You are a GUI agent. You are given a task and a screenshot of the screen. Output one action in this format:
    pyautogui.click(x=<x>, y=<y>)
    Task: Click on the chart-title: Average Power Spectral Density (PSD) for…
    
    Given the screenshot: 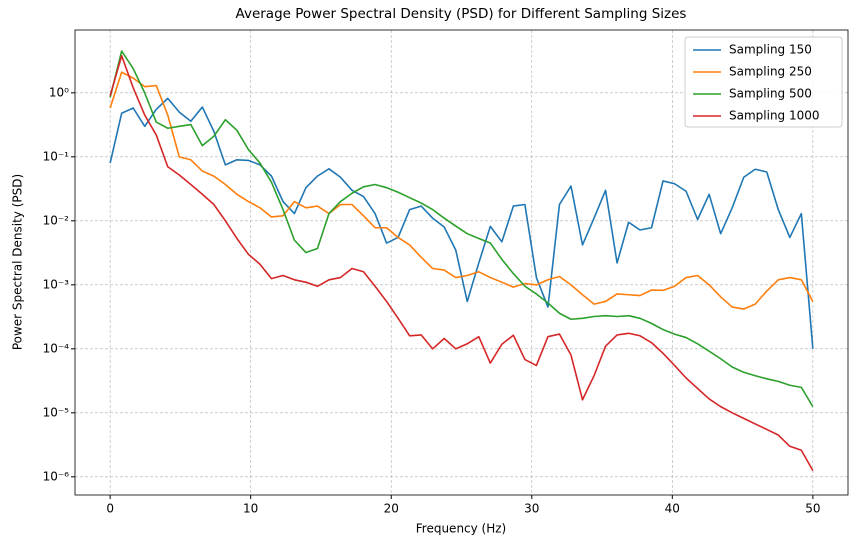 What is the action you would take?
    pyautogui.click(x=461, y=14)
    